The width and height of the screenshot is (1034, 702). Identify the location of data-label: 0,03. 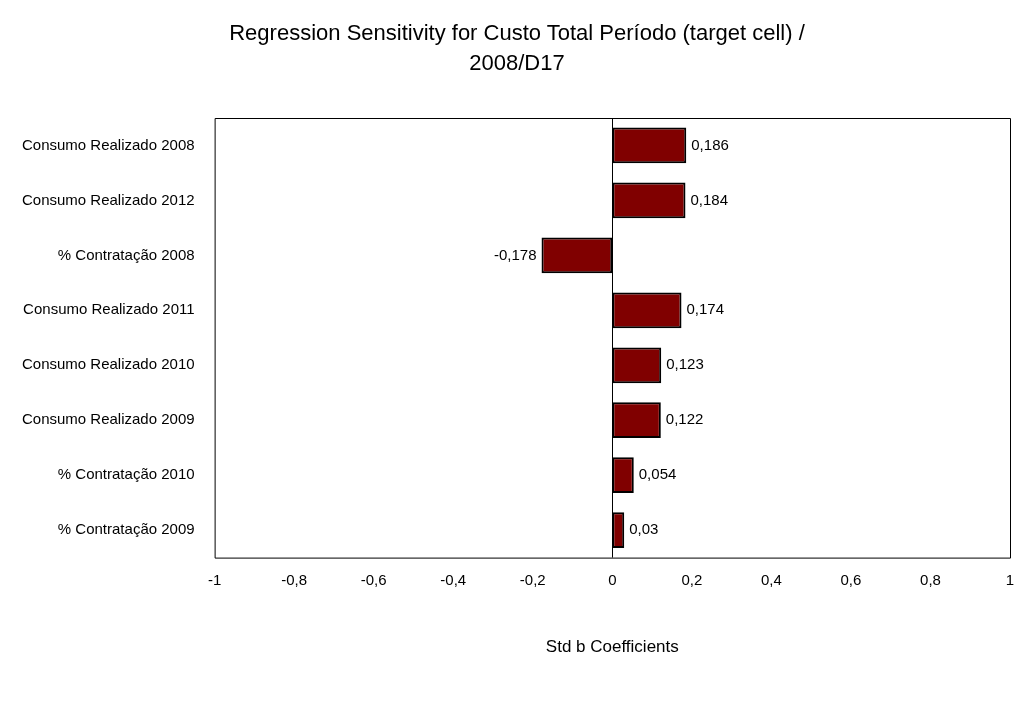
(644, 529).